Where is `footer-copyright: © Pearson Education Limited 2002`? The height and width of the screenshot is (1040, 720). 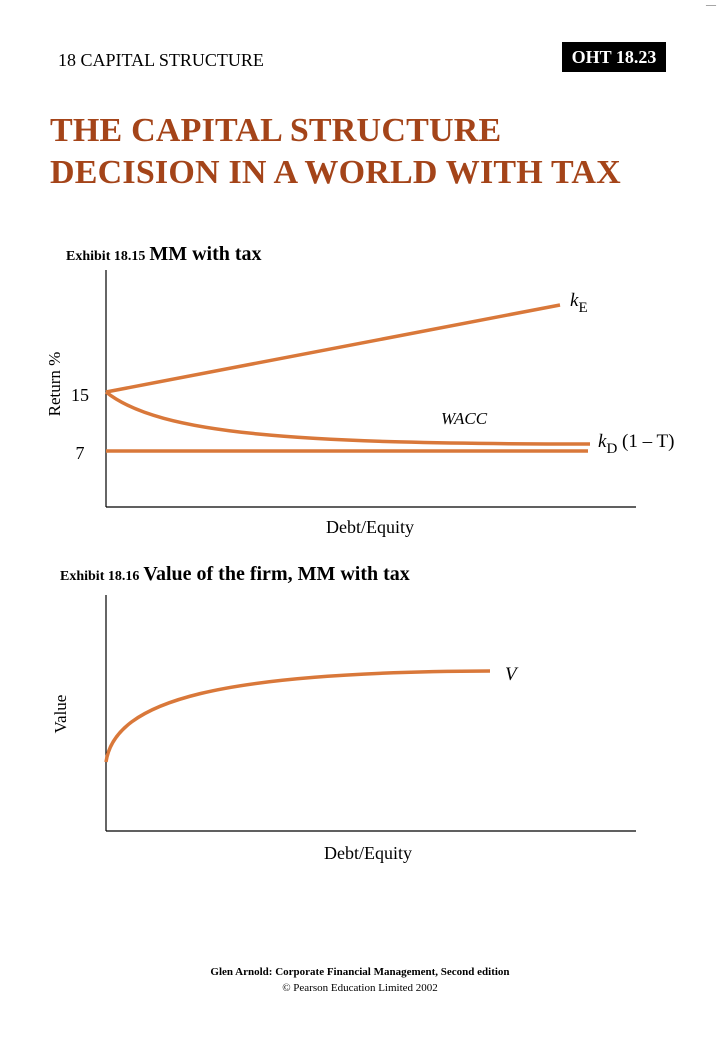 footer-copyright: © Pearson Education Limited 2002 is located at coordinates (360, 988).